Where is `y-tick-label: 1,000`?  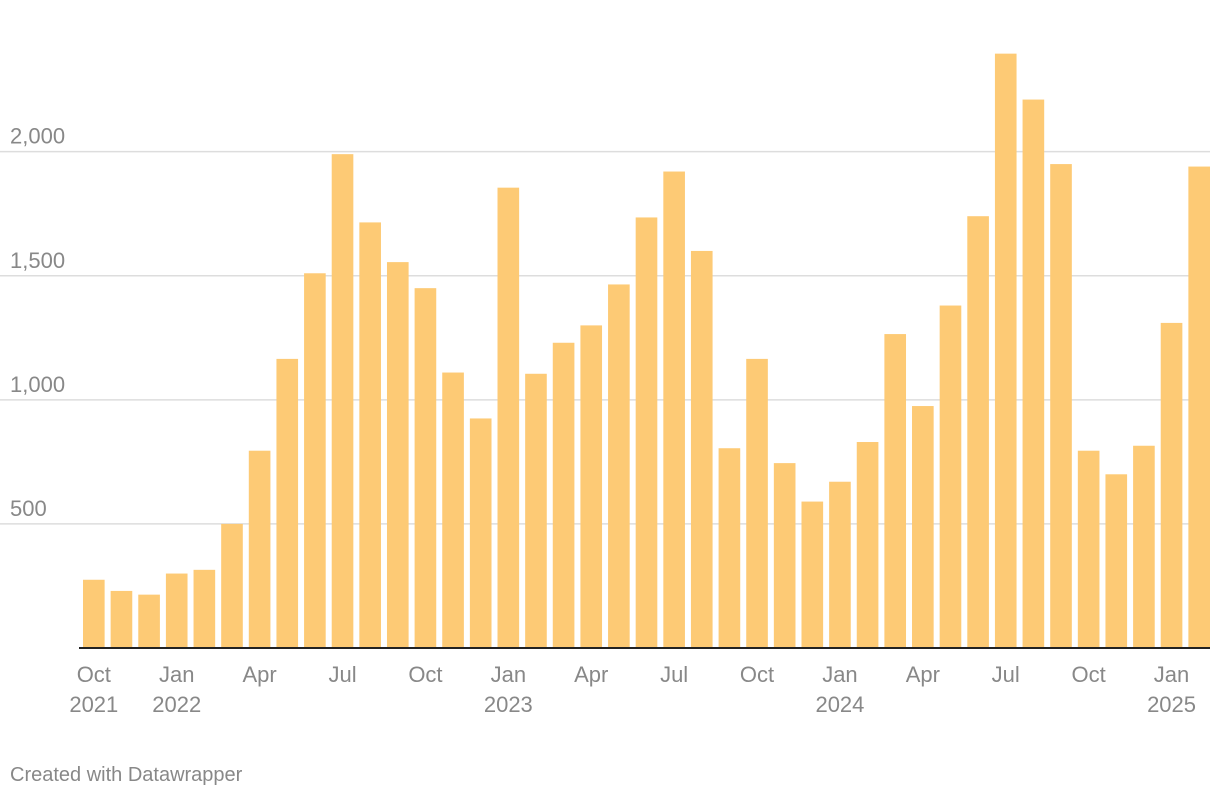 y-tick-label: 1,000 is located at coordinates (37, 384).